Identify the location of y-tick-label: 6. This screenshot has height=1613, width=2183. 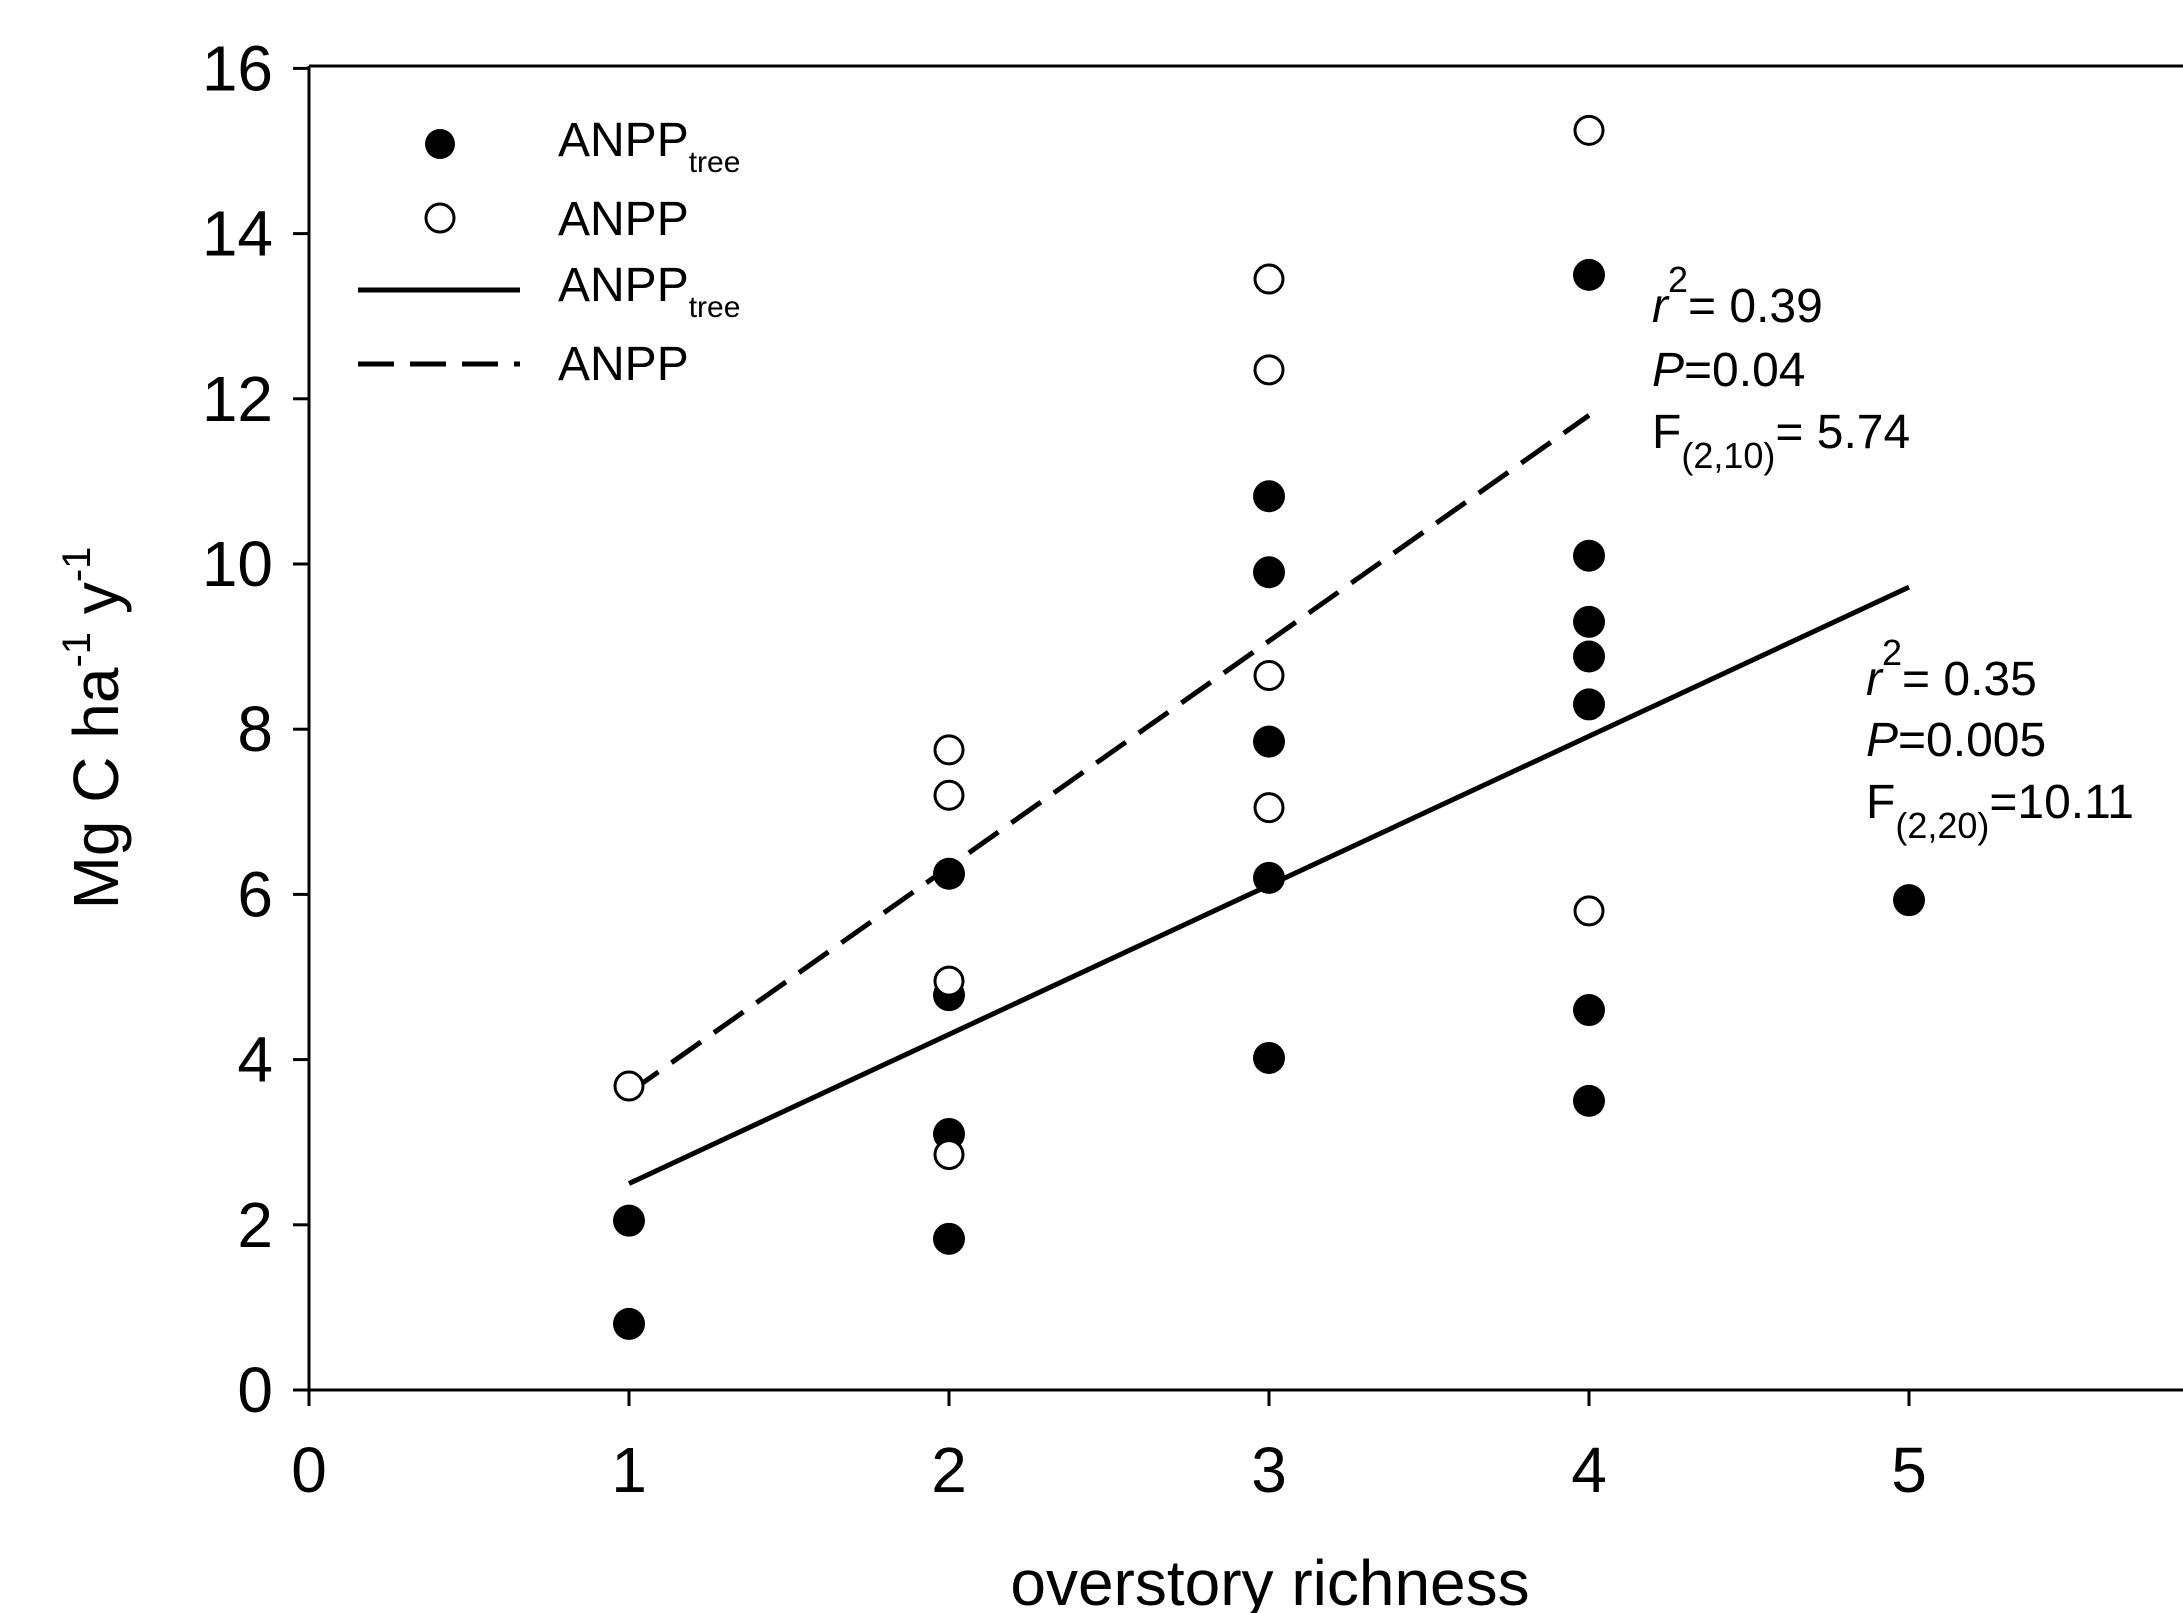
(255, 894).